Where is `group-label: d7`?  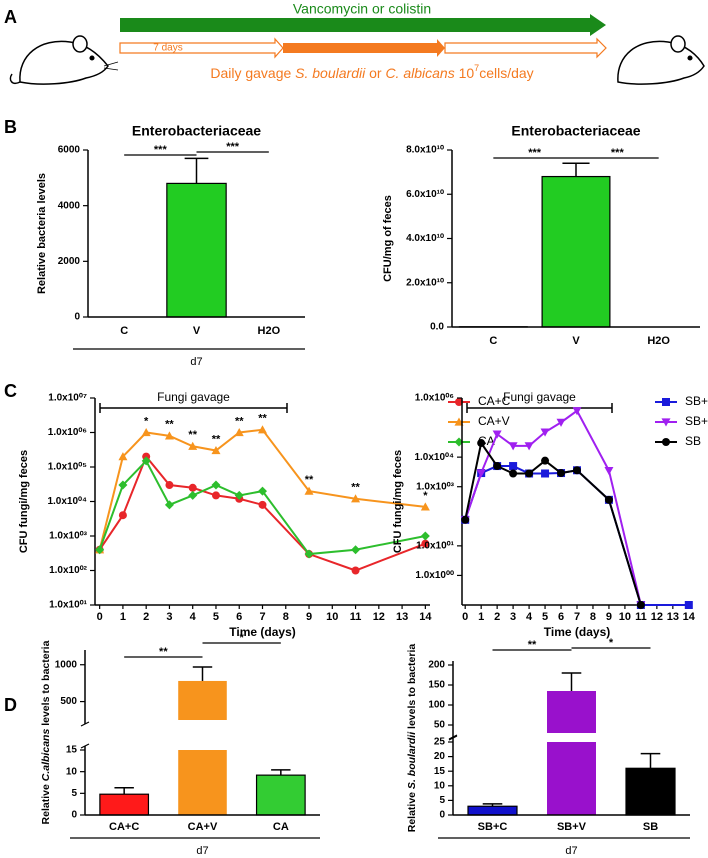 group-label: d7 is located at coordinates (202, 851).